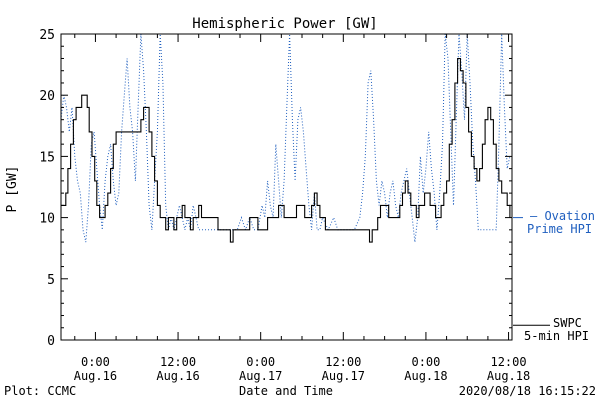  What do you see at coordinates (527, 391) in the screenshot?
I see `timestamp: 2020/08/18 16:15:22` at bounding box center [527, 391].